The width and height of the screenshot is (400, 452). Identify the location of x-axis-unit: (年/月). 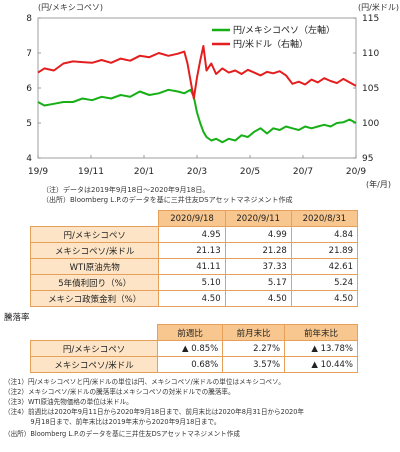
(378, 184).